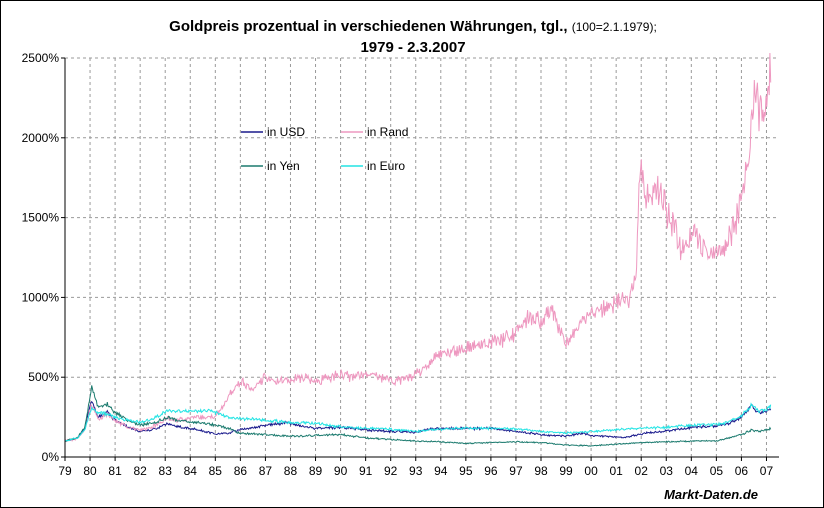  Describe the element at coordinates (41, 138) in the screenshot. I see `y-tick-label-4: 2000%` at that location.